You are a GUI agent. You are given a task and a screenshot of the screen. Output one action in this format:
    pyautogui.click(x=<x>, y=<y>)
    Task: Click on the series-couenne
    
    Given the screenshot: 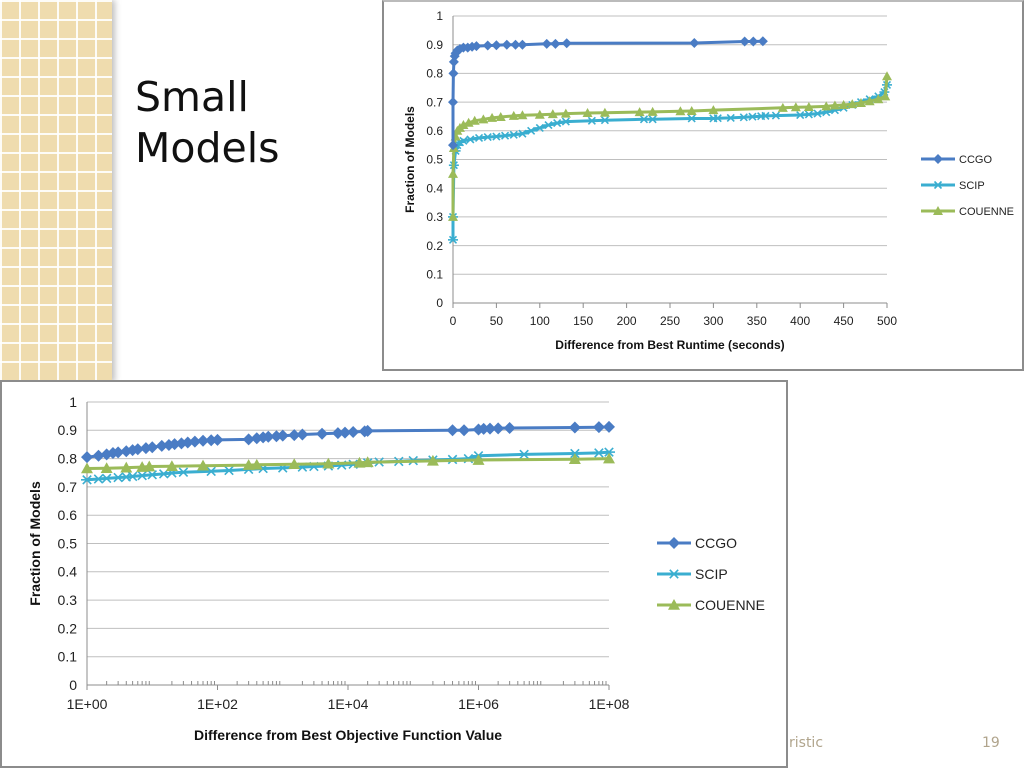 What is the action you would take?
    pyautogui.click(x=348, y=463)
    